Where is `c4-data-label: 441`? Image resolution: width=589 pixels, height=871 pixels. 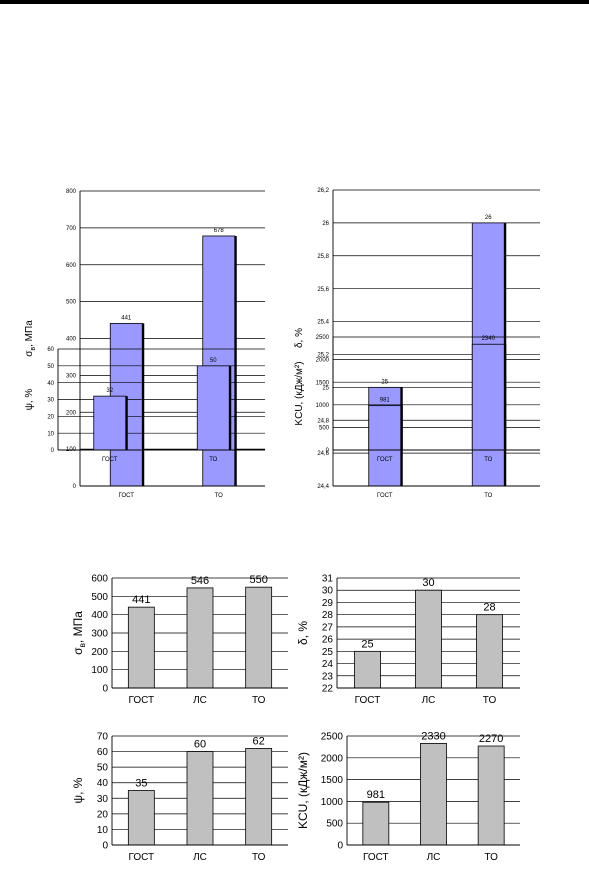
c4-data-label: 441 is located at coordinates (141, 600).